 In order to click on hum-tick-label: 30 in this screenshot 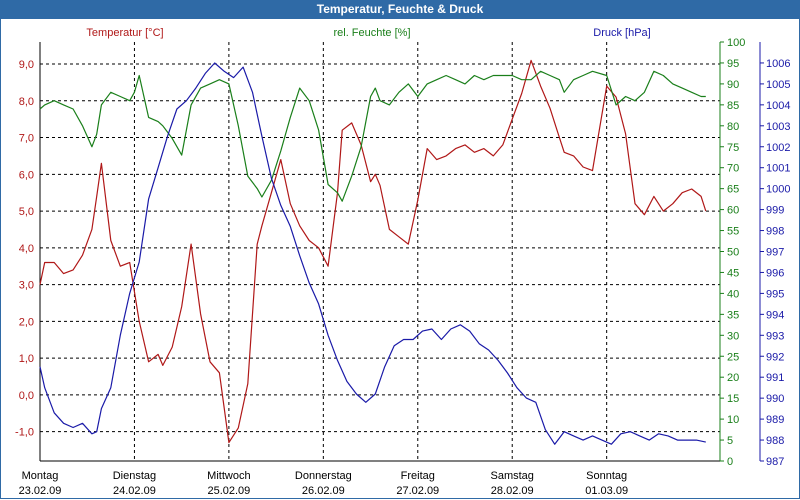, I will do `click(733, 336)`.